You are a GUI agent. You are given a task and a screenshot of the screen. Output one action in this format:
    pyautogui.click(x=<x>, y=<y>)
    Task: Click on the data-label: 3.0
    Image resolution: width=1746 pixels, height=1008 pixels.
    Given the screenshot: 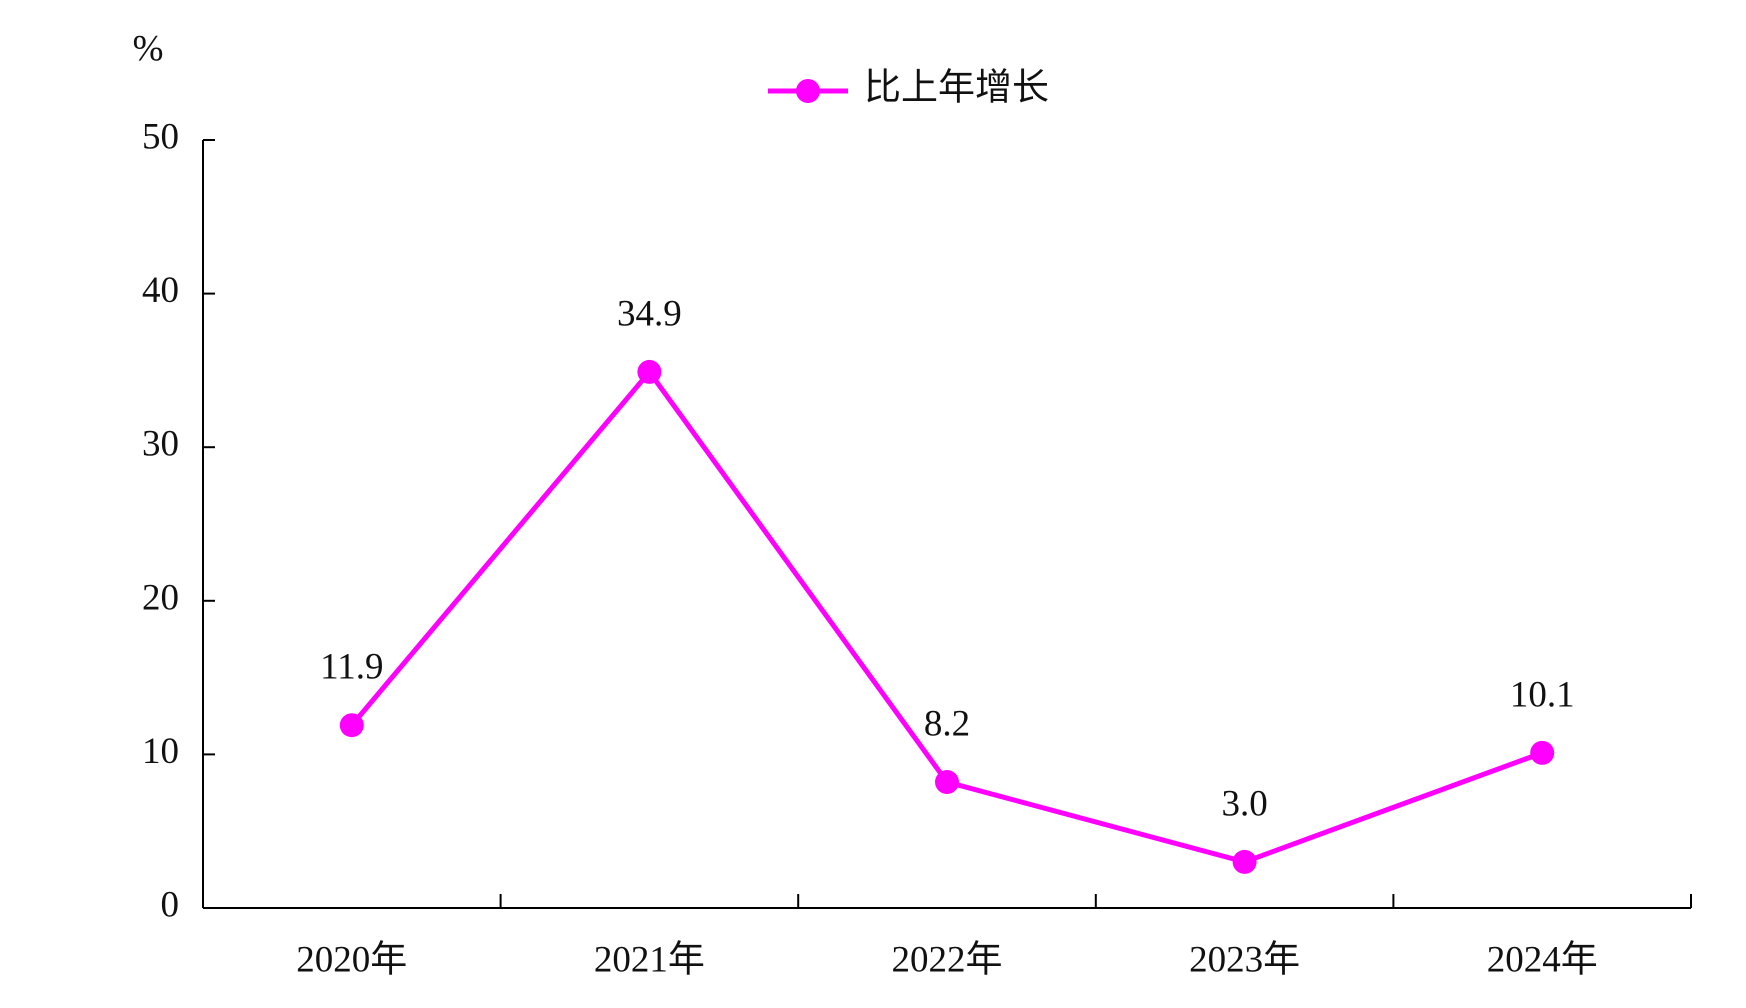 What is the action you would take?
    pyautogui.click(x=1244, y=803)
    